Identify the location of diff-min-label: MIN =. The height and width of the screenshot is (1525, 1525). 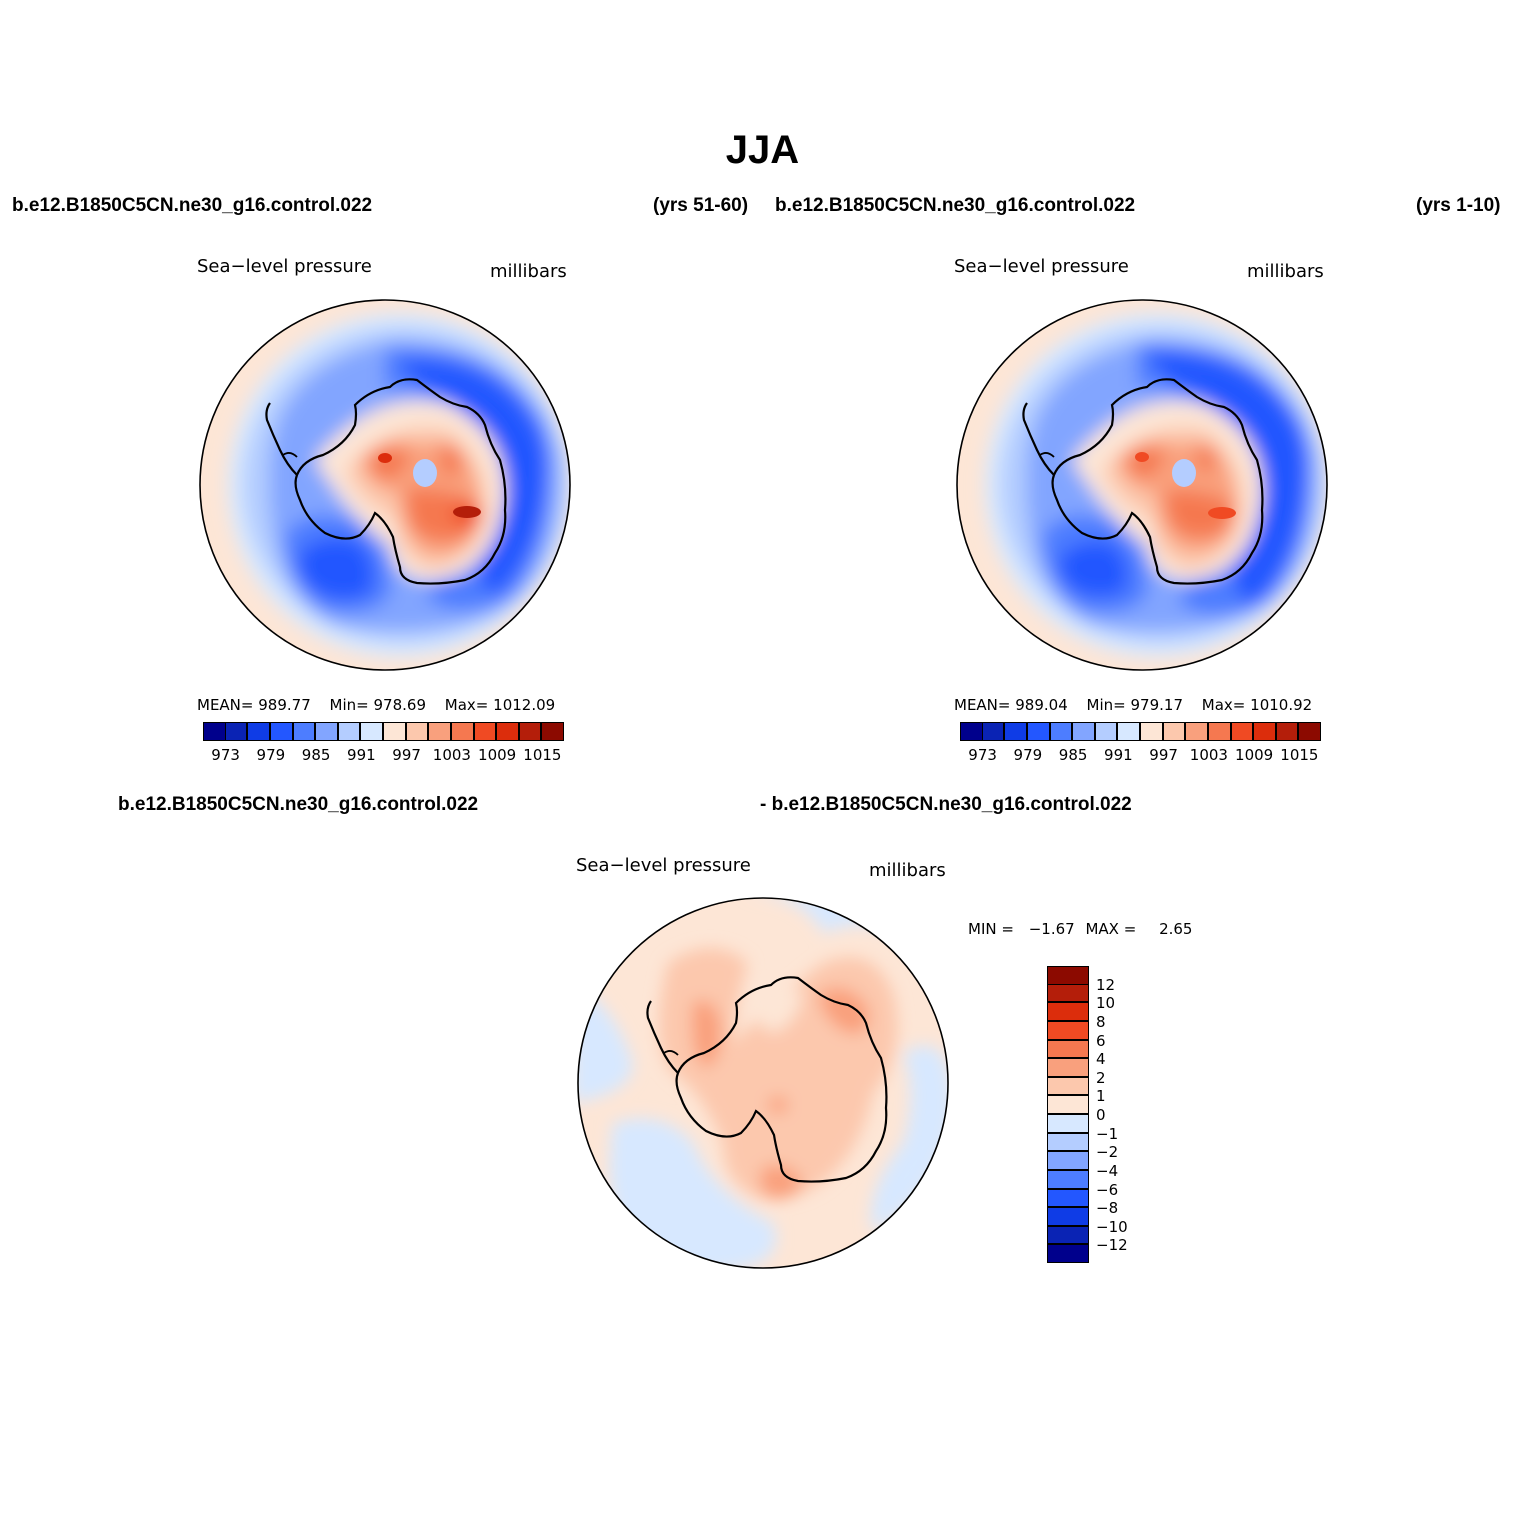
(991, 929).